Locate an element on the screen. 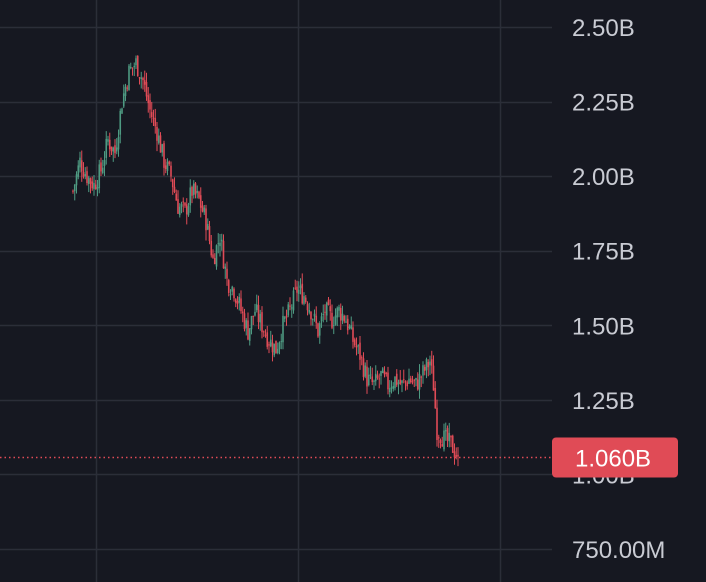 The height and width of the screenshot is (582, 706). y-axis-tick-label: 1.25B is located at coordinates (603, 401).